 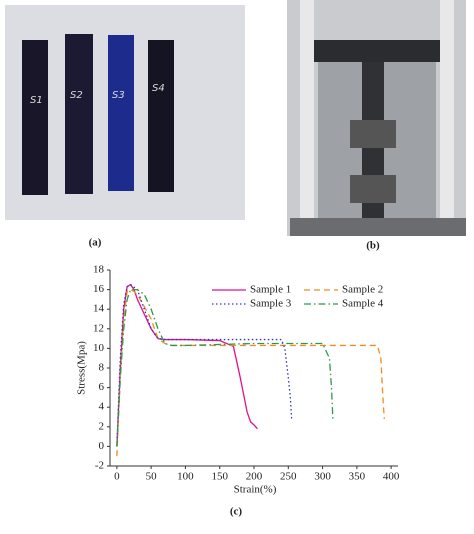 I want to click on legend-label: Sample 4, so click(x=363, y=304).